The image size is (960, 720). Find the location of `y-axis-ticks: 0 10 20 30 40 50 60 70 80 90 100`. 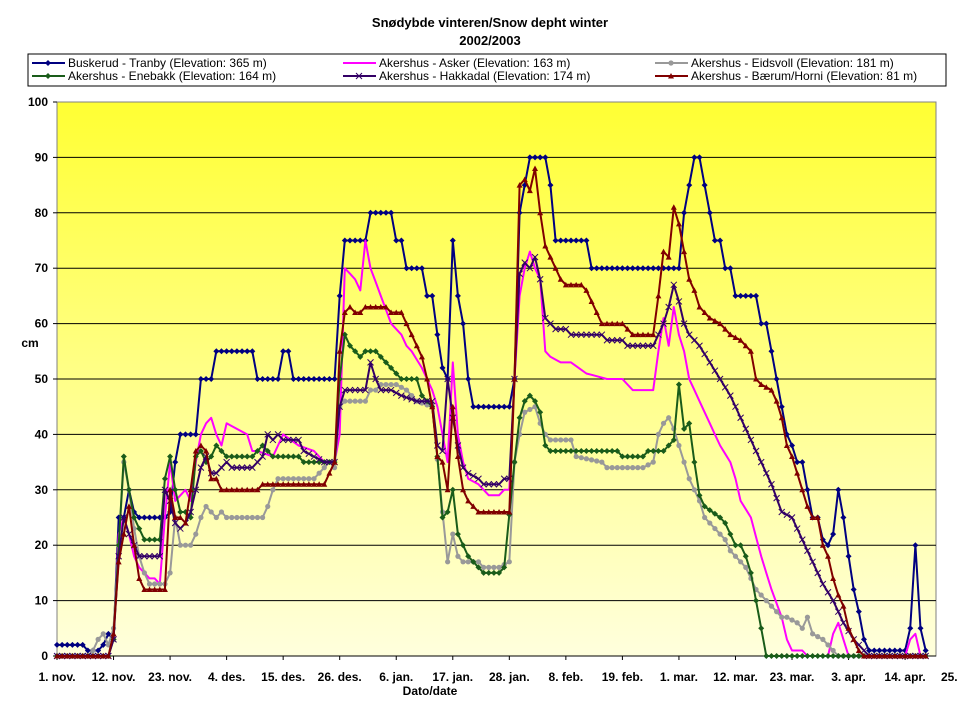

y-axis-ticks: 0 10 20 30 40 50 60 70 80 90 100 is located at coordinates (42, 379).